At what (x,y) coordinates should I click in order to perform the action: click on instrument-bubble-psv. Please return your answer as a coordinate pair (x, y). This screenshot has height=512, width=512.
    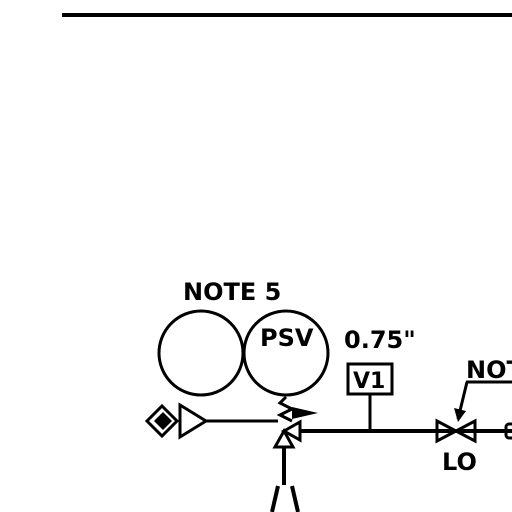
    Looking at the image, I should click on (286, 353).